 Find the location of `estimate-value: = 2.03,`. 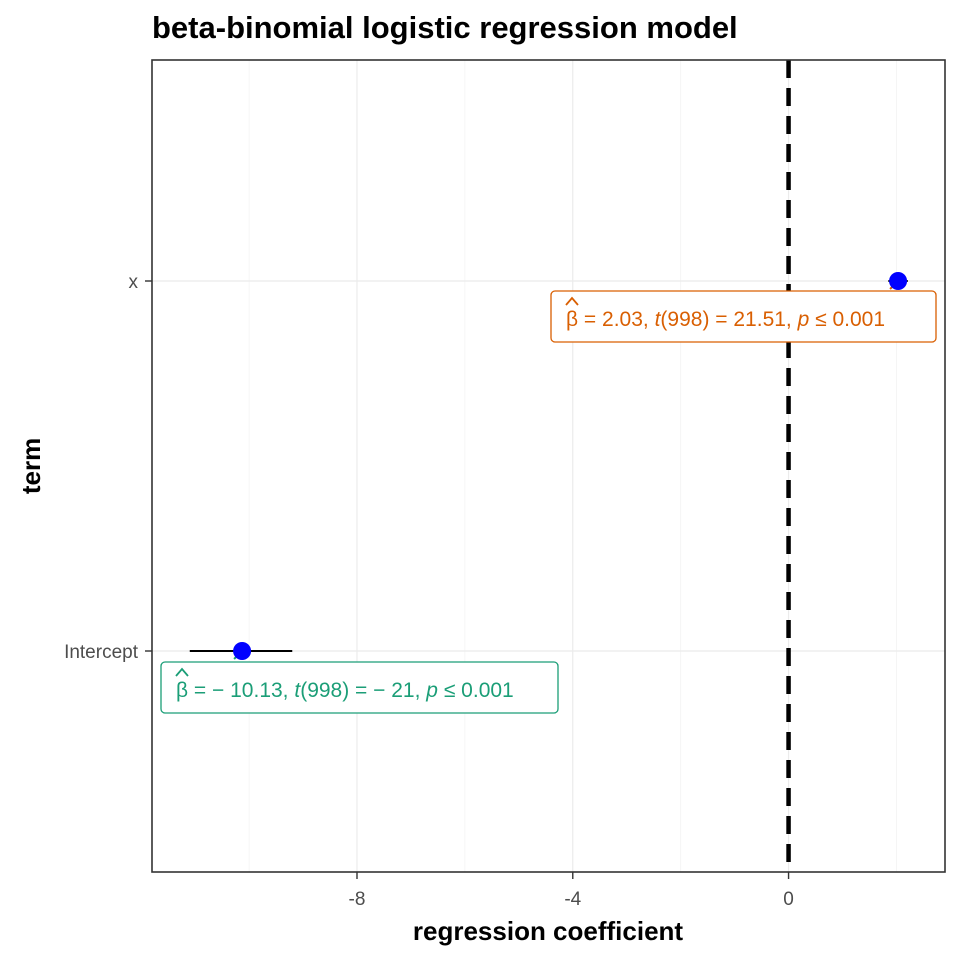

estimate-value: = 2.03, is located at coordinates (616, 319).